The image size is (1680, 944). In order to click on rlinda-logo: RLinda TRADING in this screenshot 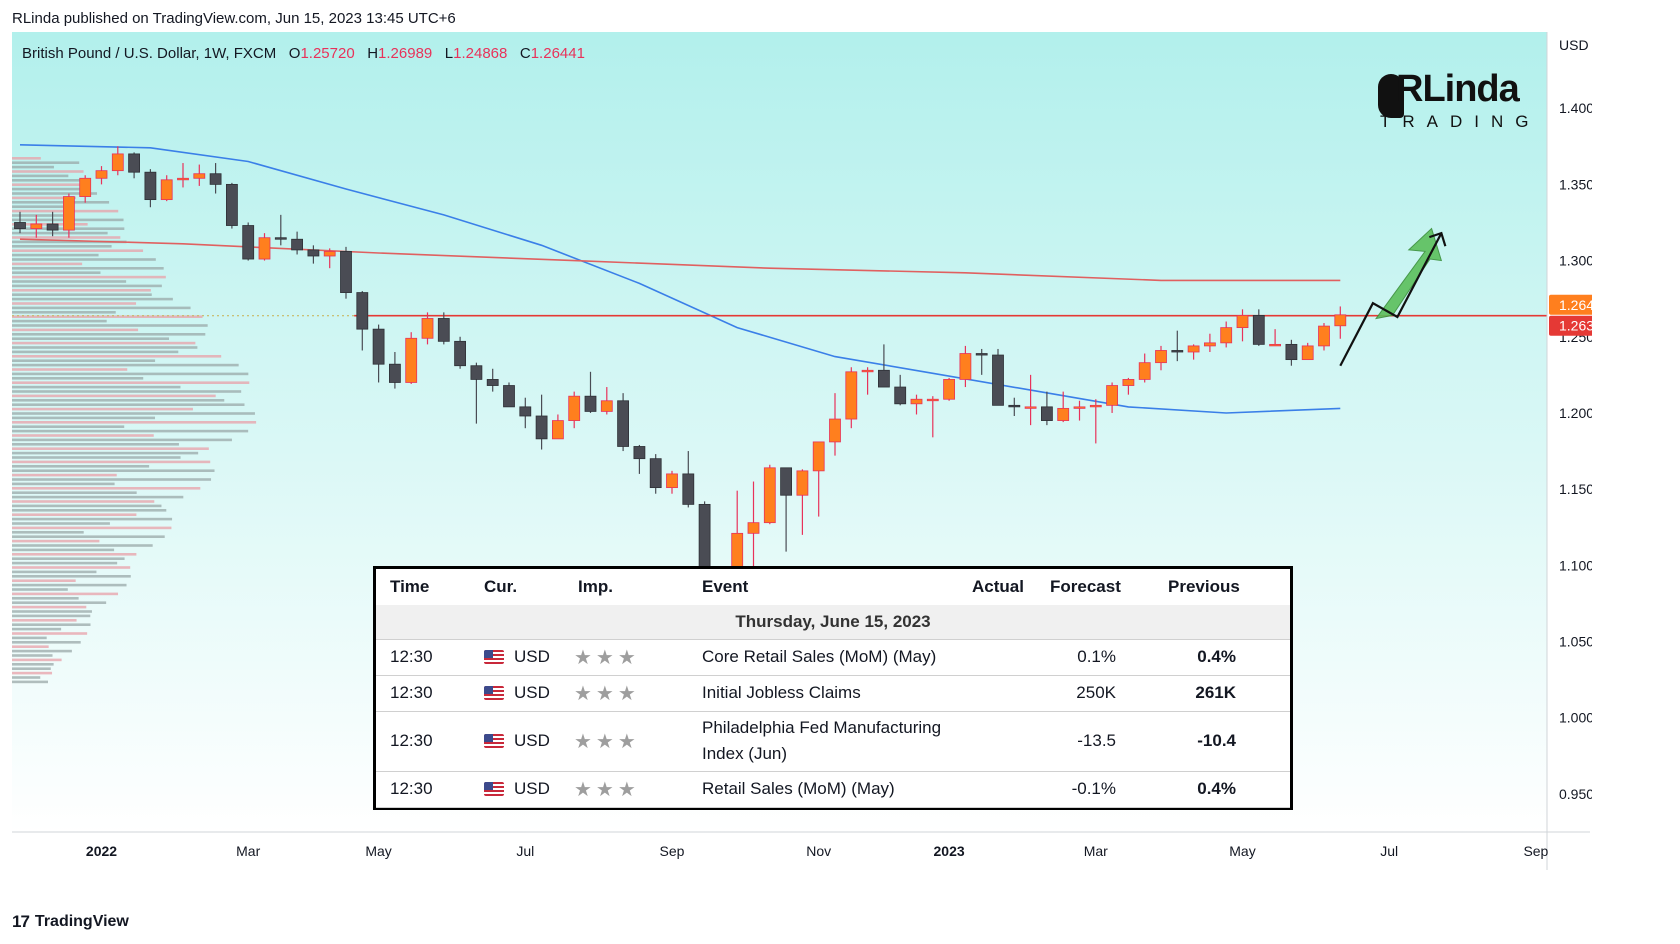, I will do `click(1458, 103)`.